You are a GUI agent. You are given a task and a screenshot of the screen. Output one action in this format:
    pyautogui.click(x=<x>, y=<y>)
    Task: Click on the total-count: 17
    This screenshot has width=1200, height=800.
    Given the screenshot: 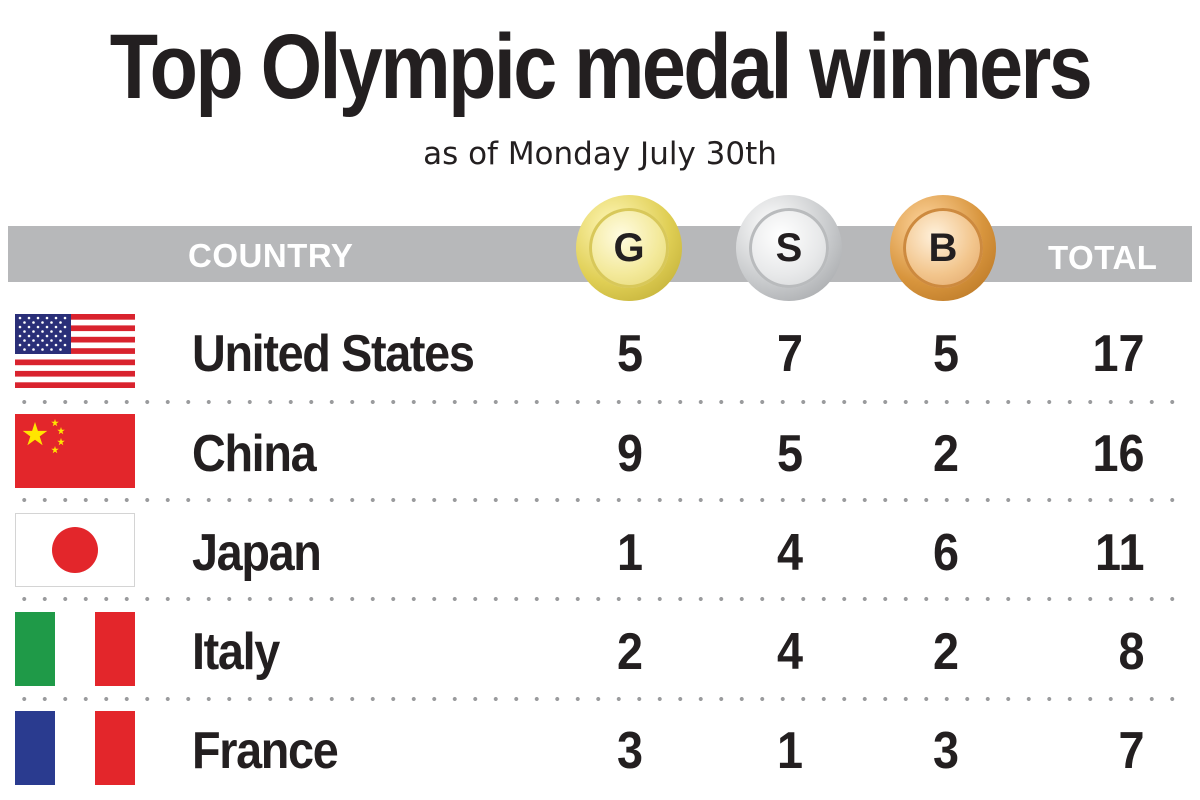 What is the action you would take?
    pyautogui.click(x=1118, y=354)
    